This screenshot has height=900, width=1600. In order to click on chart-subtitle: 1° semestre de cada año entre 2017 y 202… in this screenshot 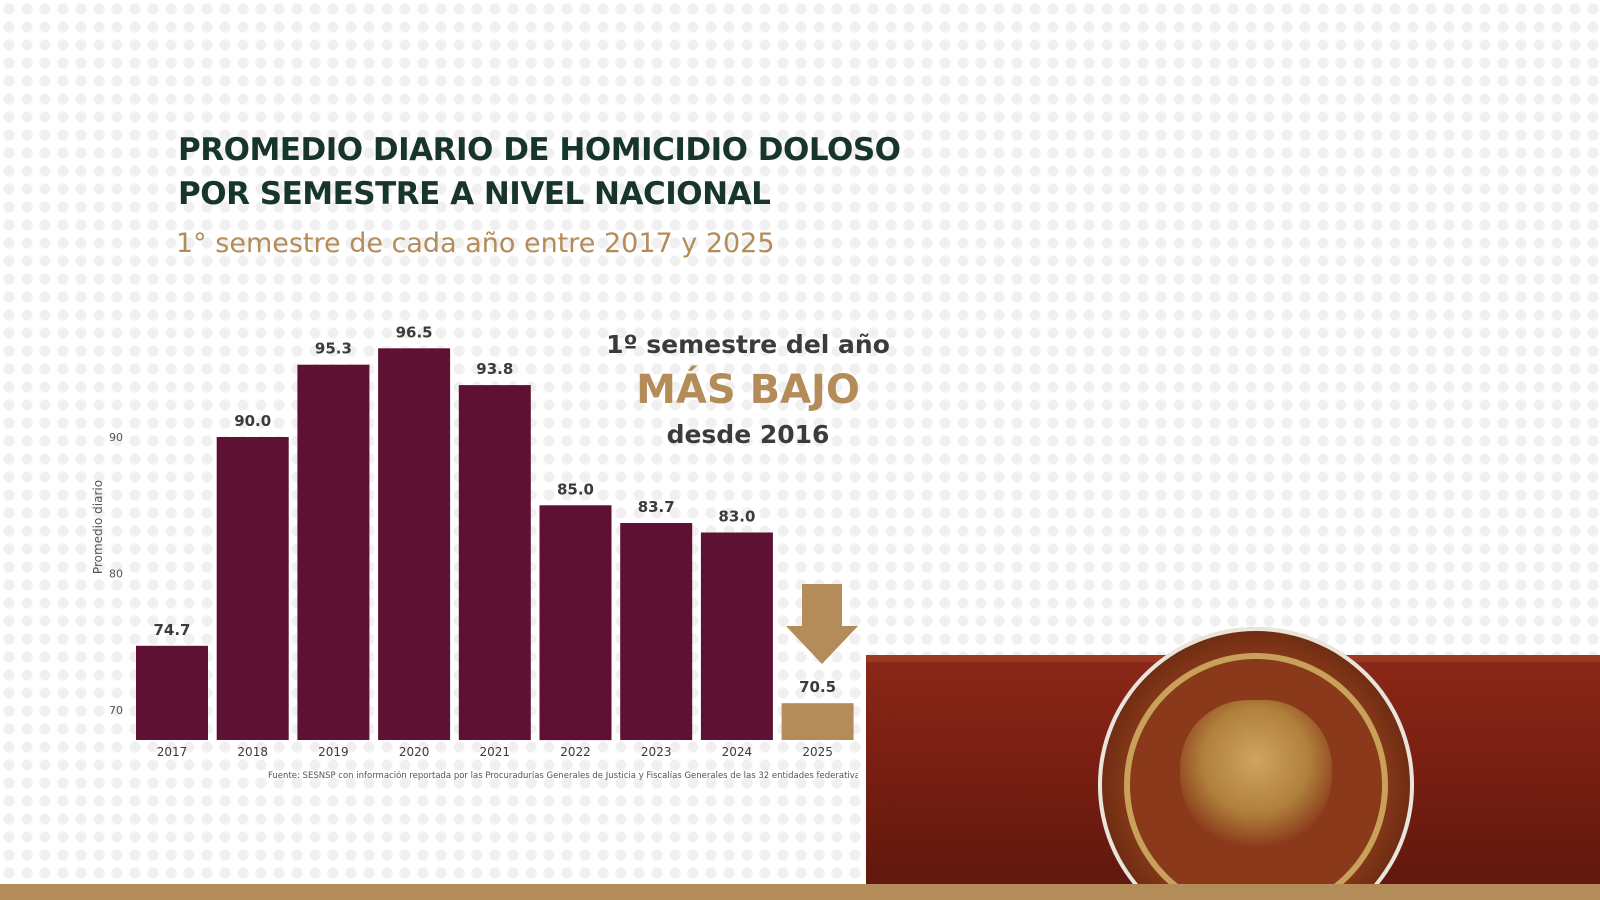, I will do `click(475, 243)`.